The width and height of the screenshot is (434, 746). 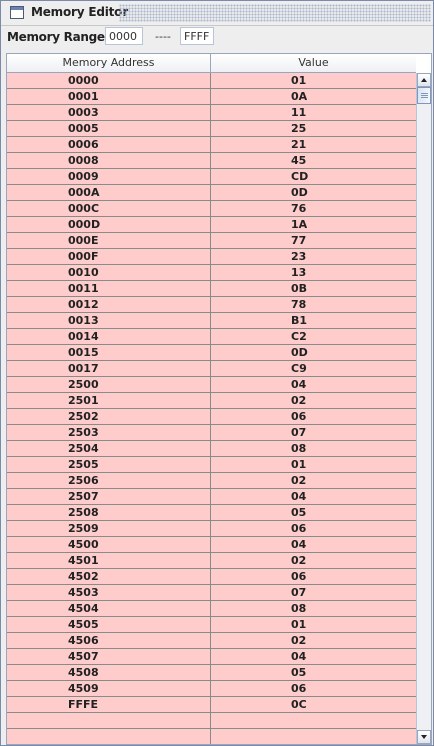 I want to click on memory-address-cell: 4507, so click(x=109, y=656).